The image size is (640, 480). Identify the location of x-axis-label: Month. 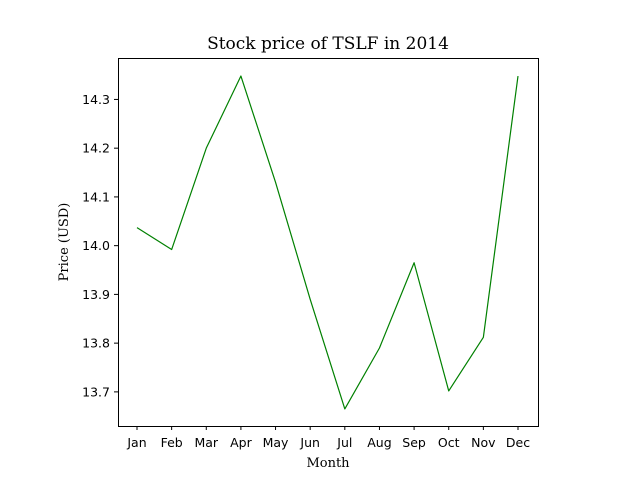
(328, 463).